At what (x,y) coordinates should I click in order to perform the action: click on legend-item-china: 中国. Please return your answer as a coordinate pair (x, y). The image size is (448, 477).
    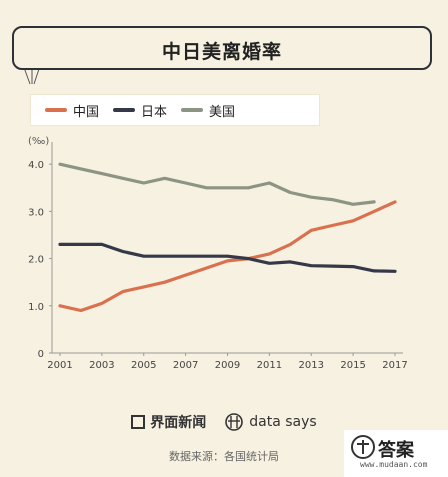
    Looking at the image, I should click on (72, 110).